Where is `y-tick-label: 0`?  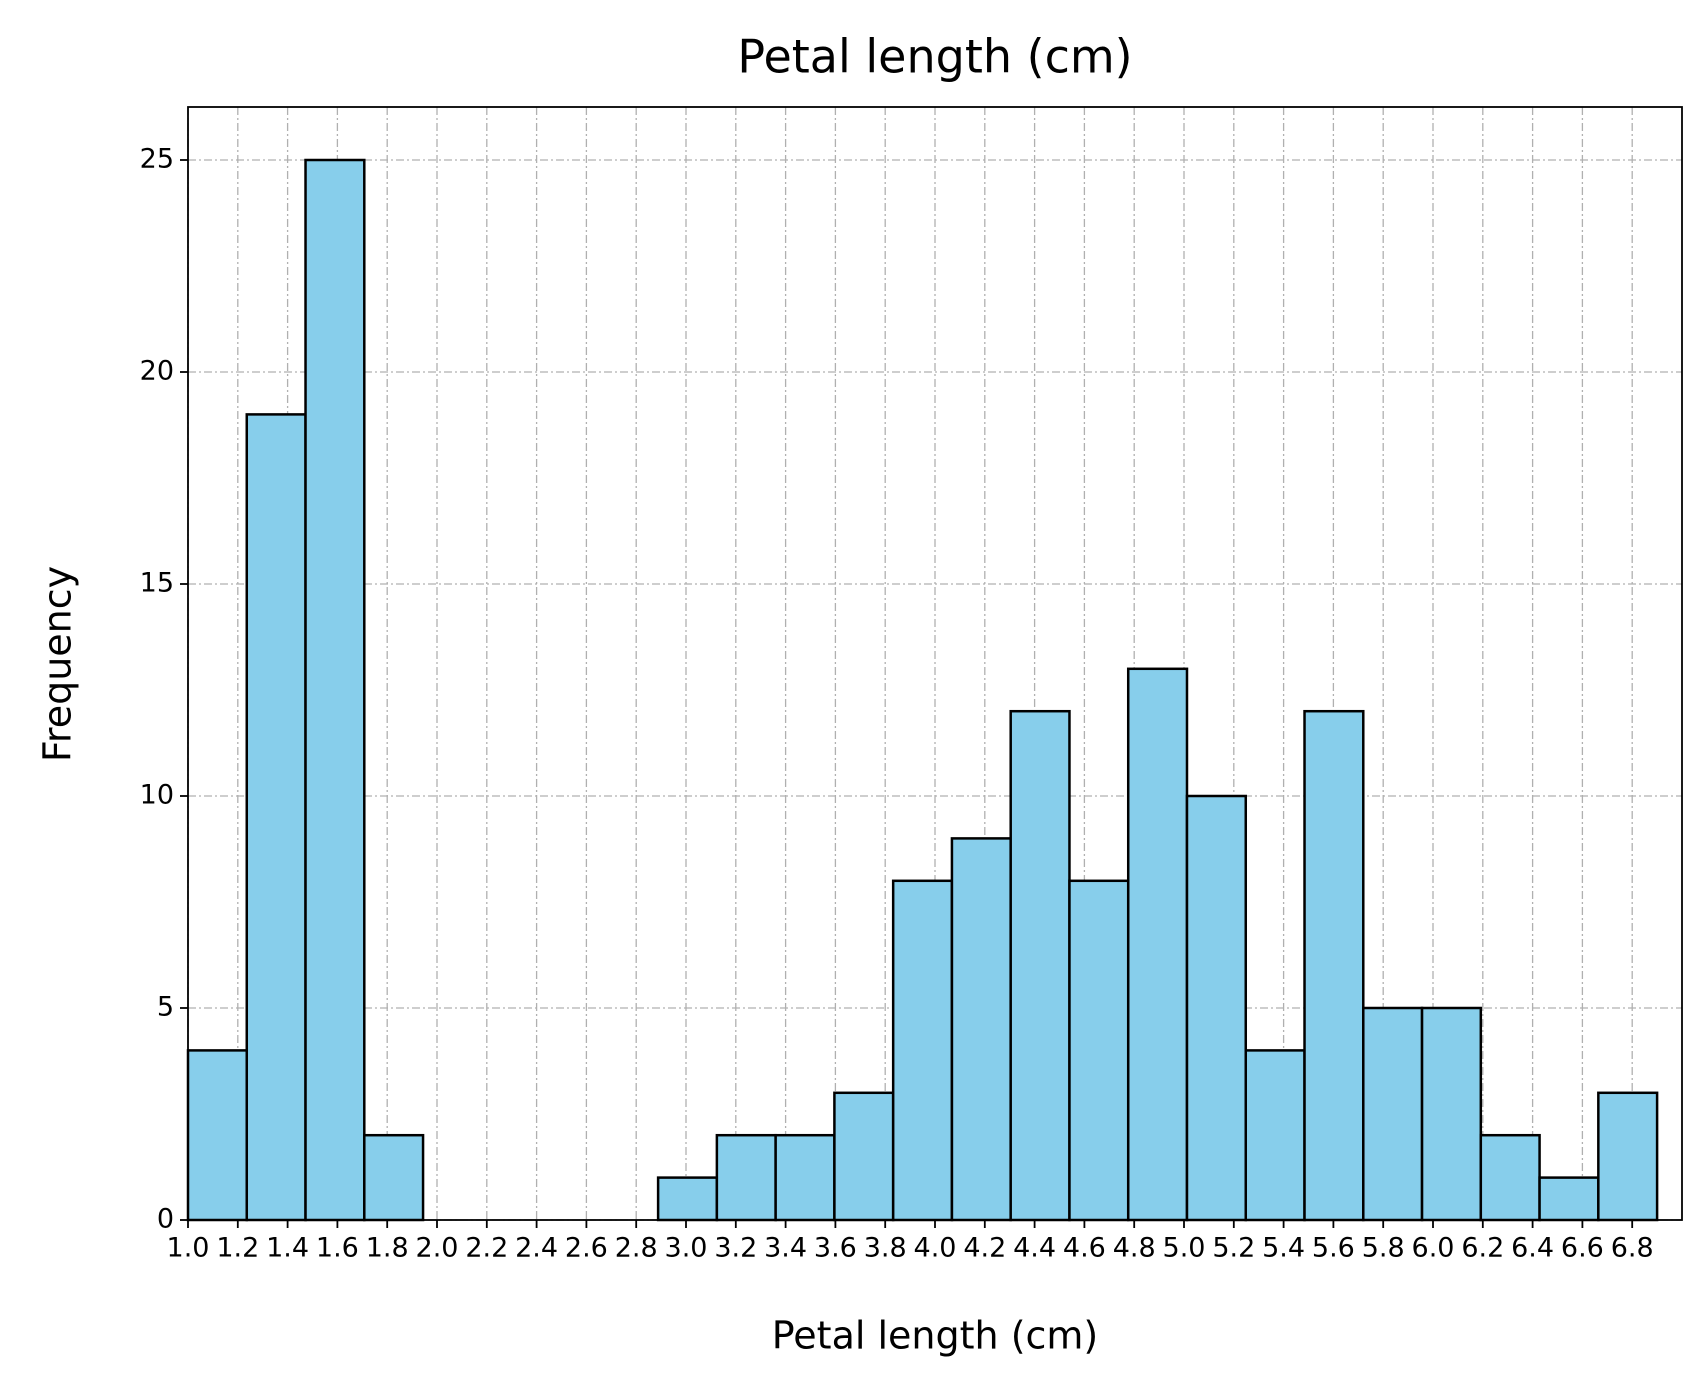 y-tick-label: 0 is located at coordinates (165, 1219).